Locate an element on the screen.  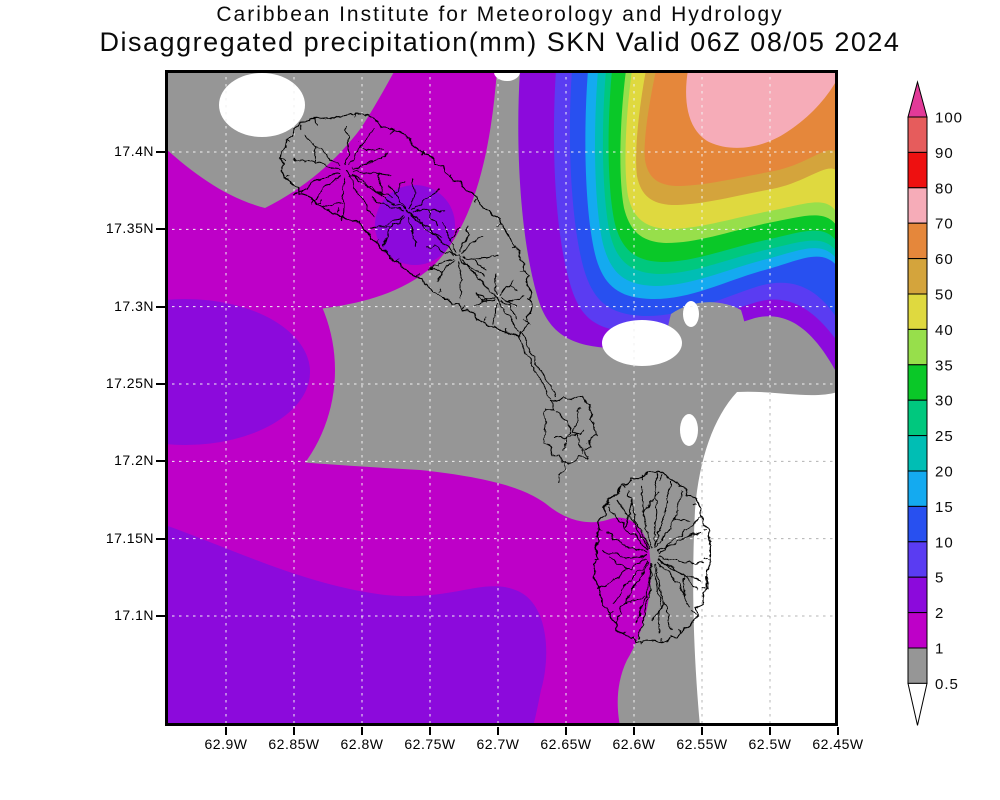
colorbar-label: 5 is located at coordinates (939, 578).